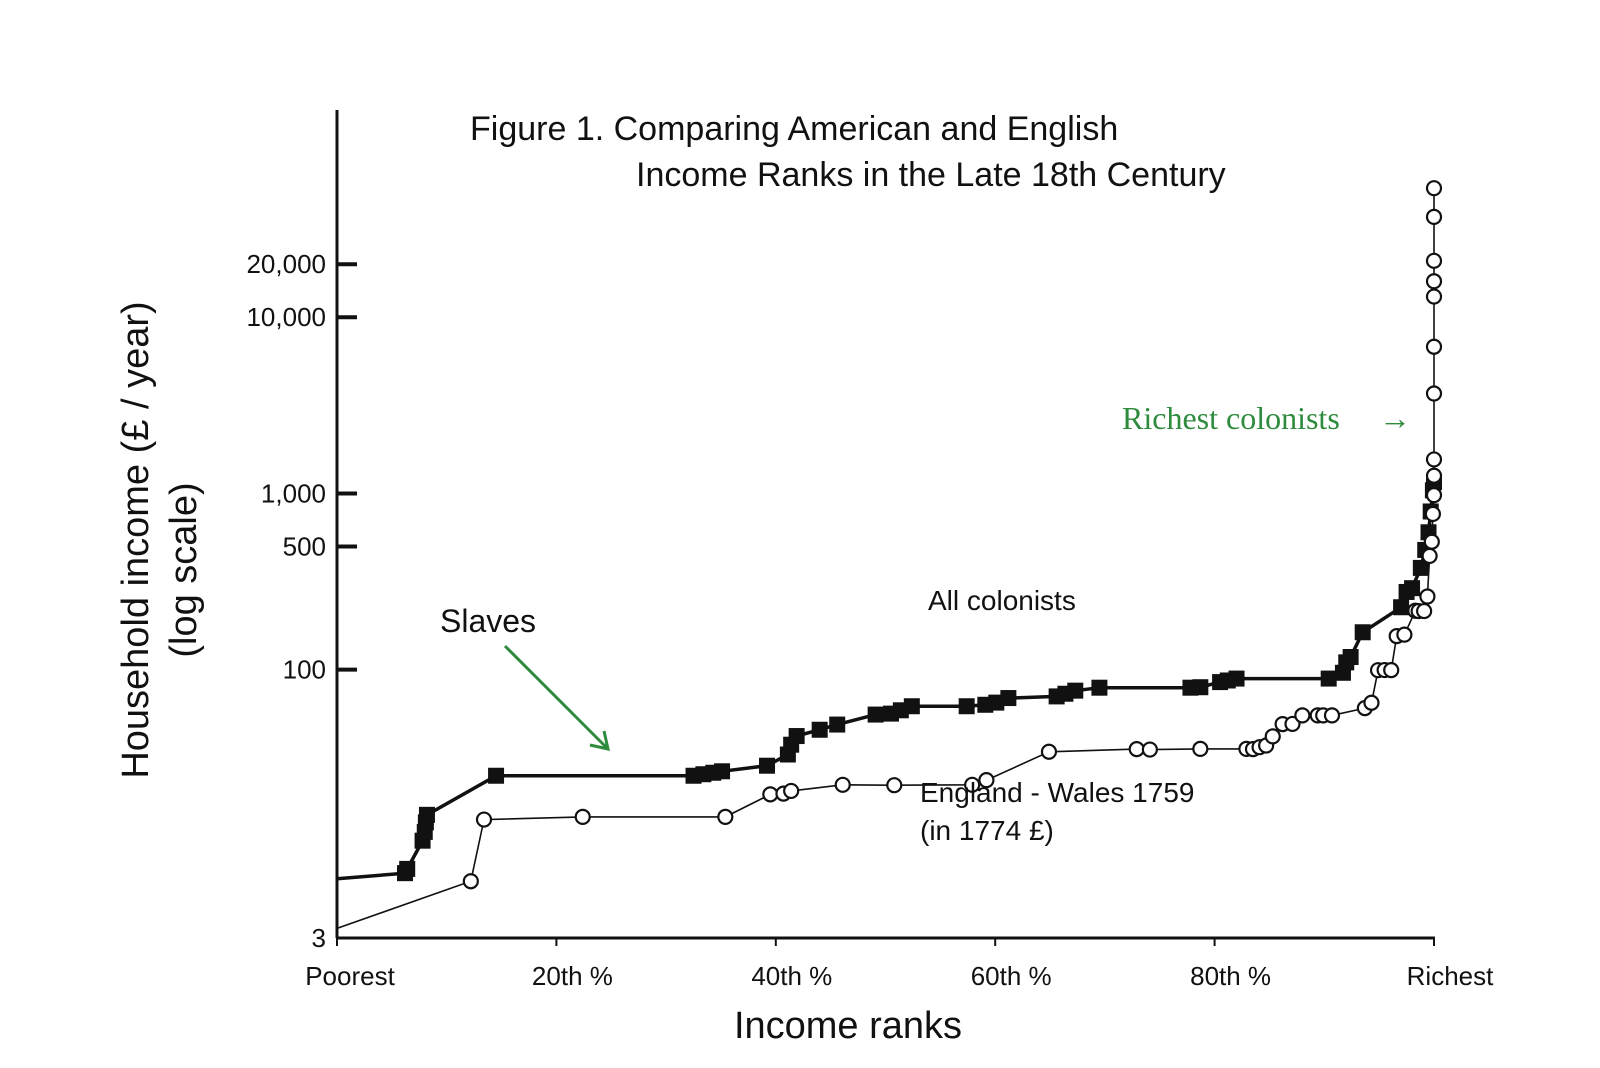 The height and width of the screenshot is (1068, 1600). I want to click on y-tick-label: 10,000, so click(286, 317).